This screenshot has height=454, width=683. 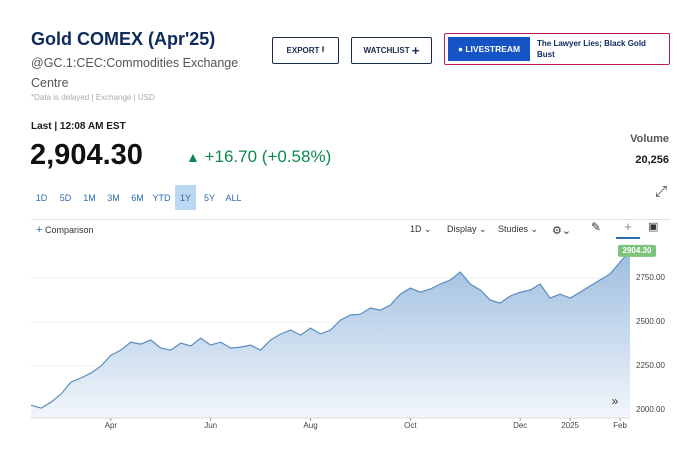 What do you see at coordinates (591, 49) in the screenshot?
I see `livestream-headline: The Lawyer Lies; Black Gold Bust` at bounding box center [591, 49].